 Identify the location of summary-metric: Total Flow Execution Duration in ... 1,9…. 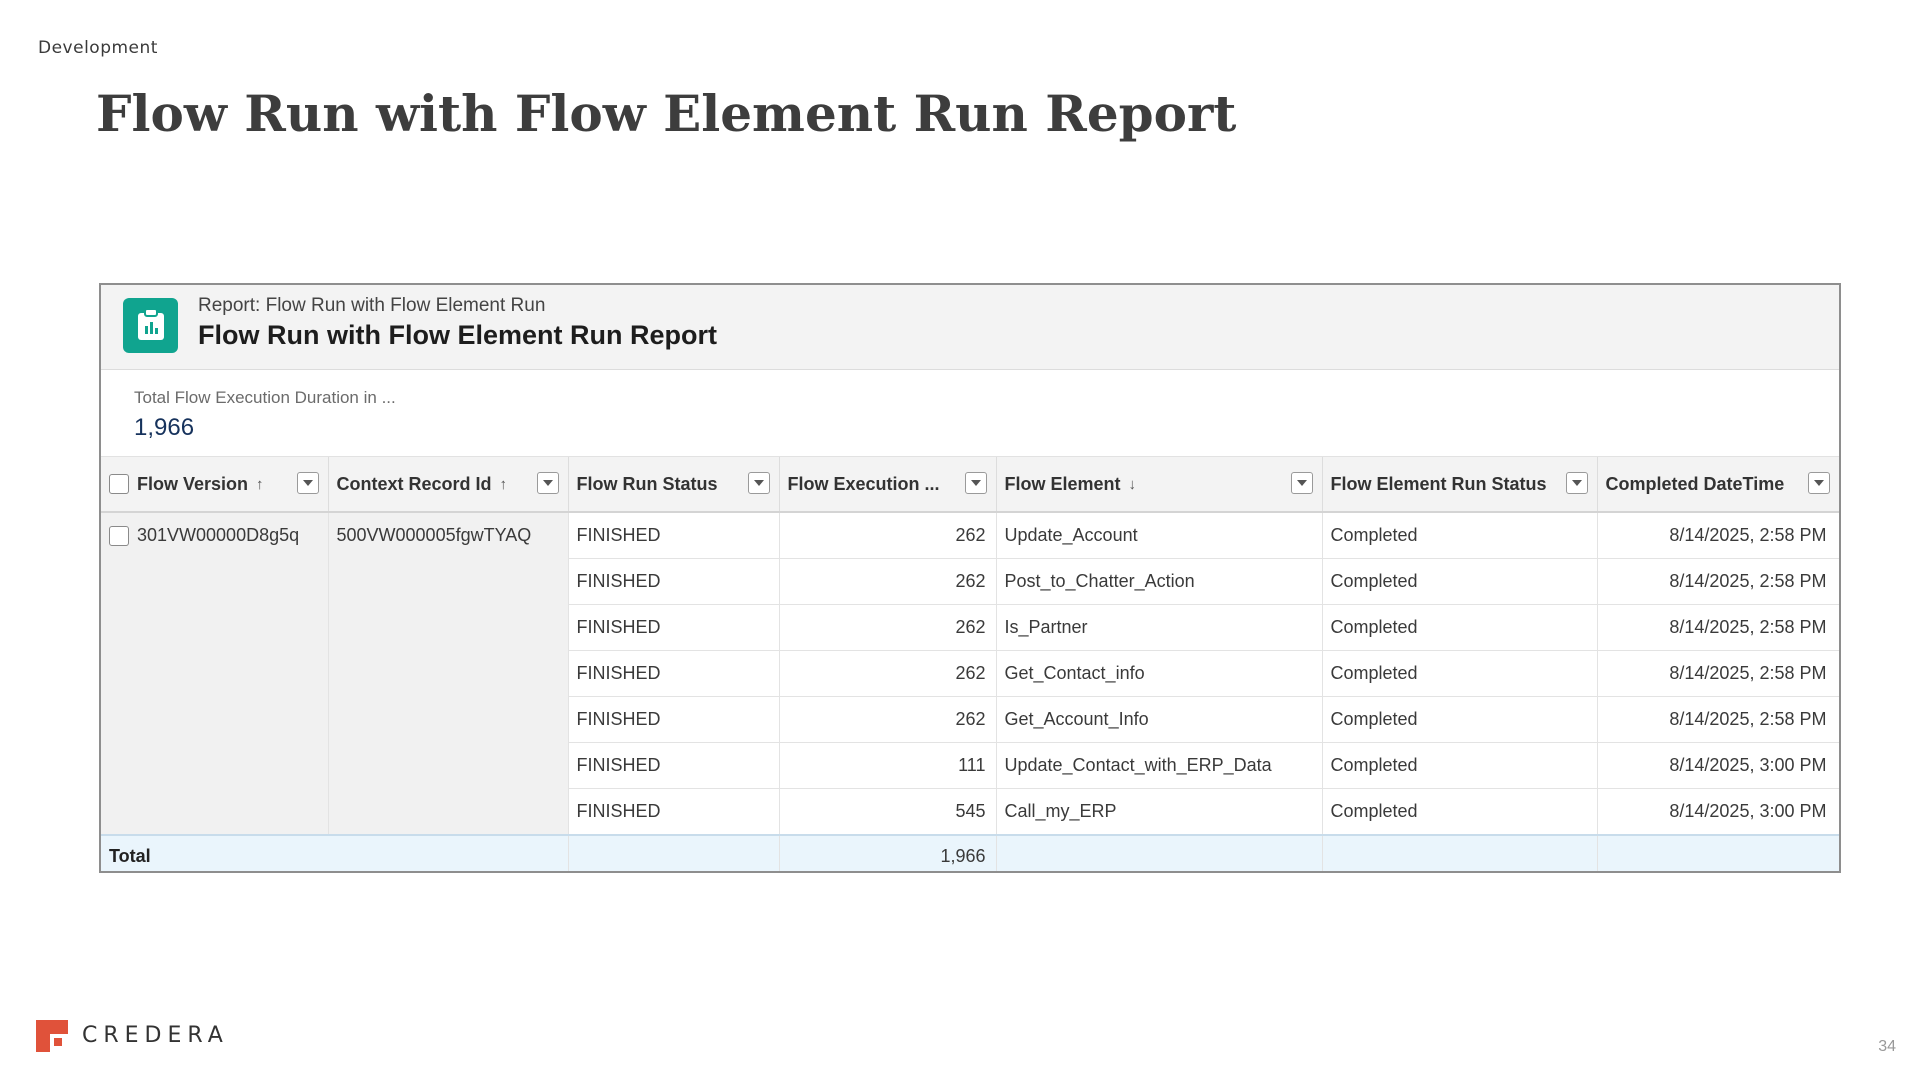
(970, 413).